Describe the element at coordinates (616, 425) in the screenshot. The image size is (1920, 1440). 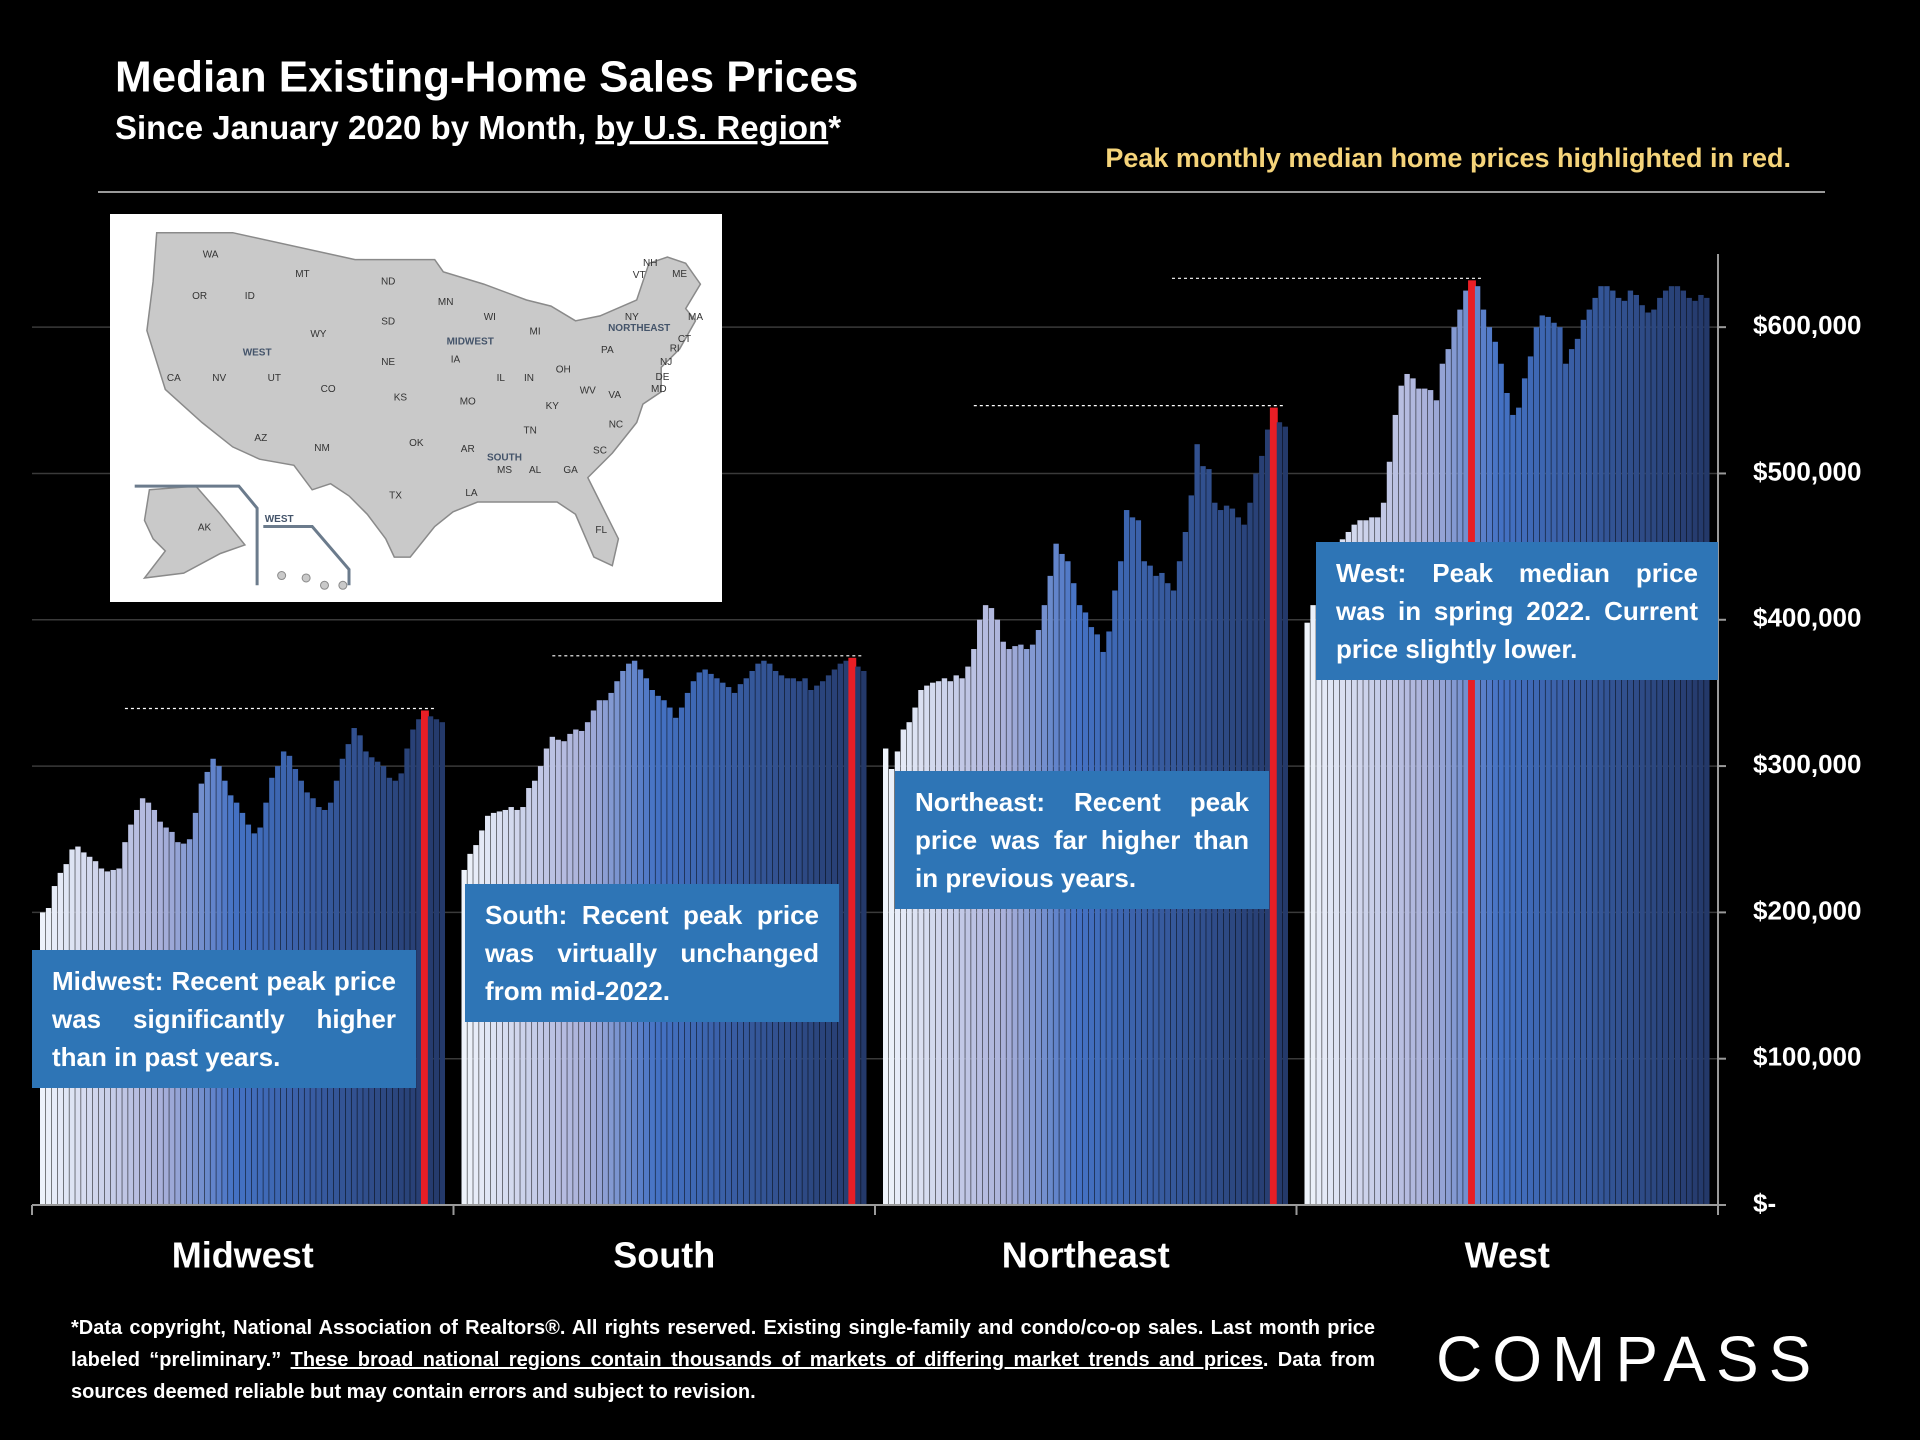
I see `map-state-label: NC` at that location.